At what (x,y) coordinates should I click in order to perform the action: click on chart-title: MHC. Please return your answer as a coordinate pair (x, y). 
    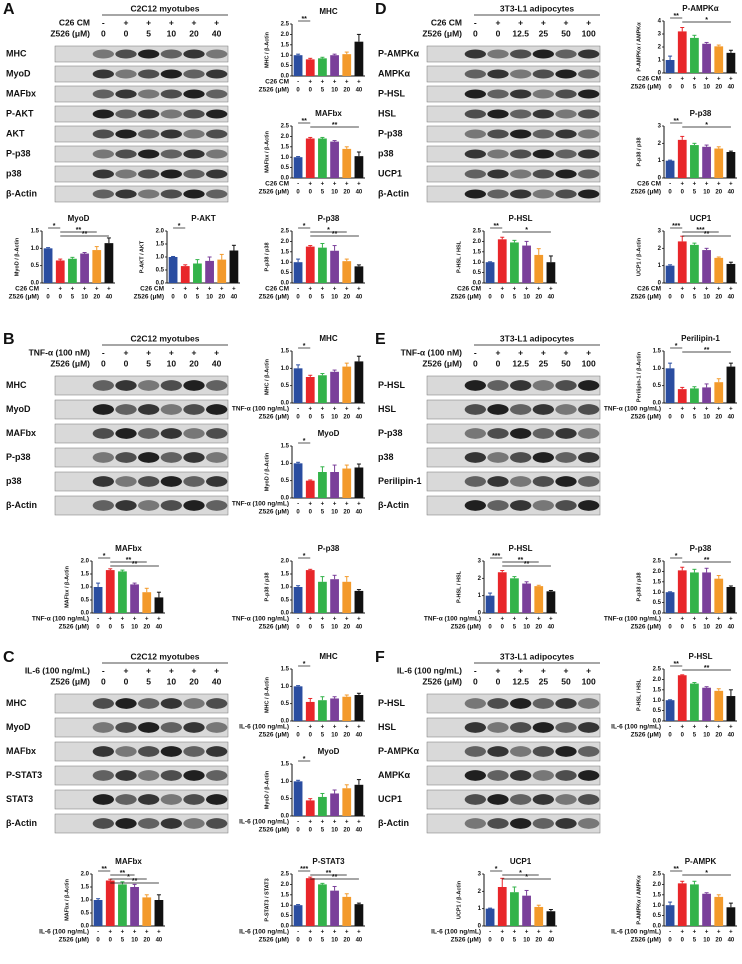
    Looking at the image, I should click on (328, 656).